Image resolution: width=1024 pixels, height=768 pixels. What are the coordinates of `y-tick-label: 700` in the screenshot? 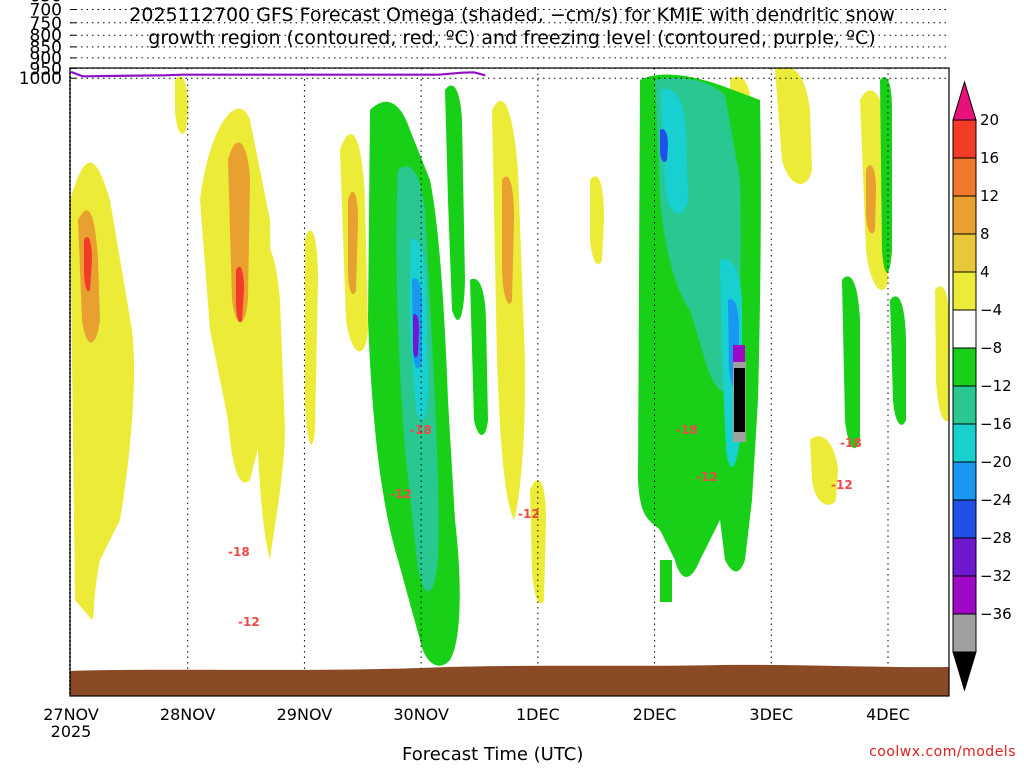 It's located at (46, 11).